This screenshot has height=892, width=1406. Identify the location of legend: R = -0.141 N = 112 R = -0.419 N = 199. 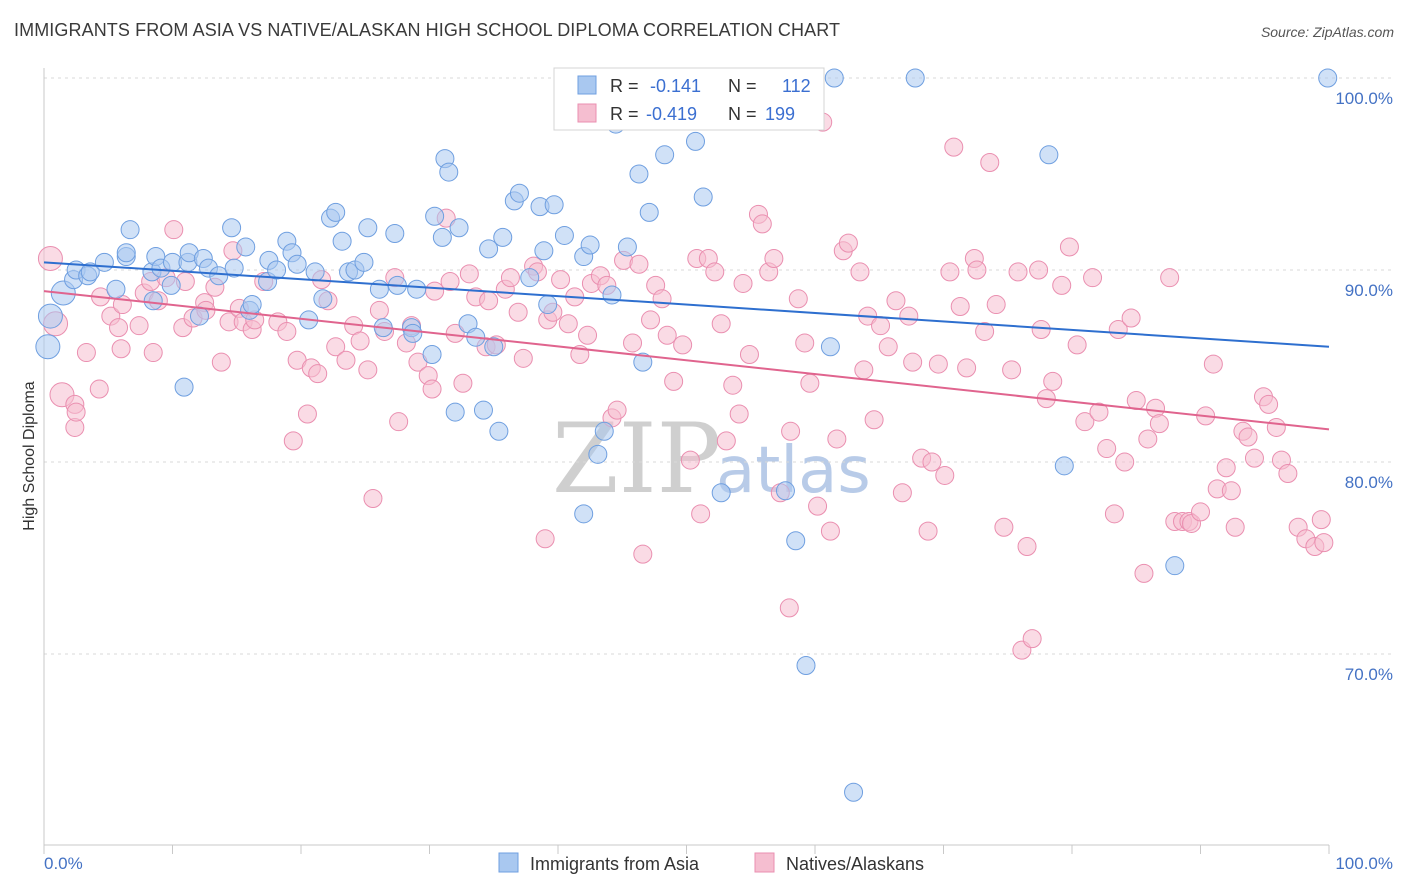
(689, 99).